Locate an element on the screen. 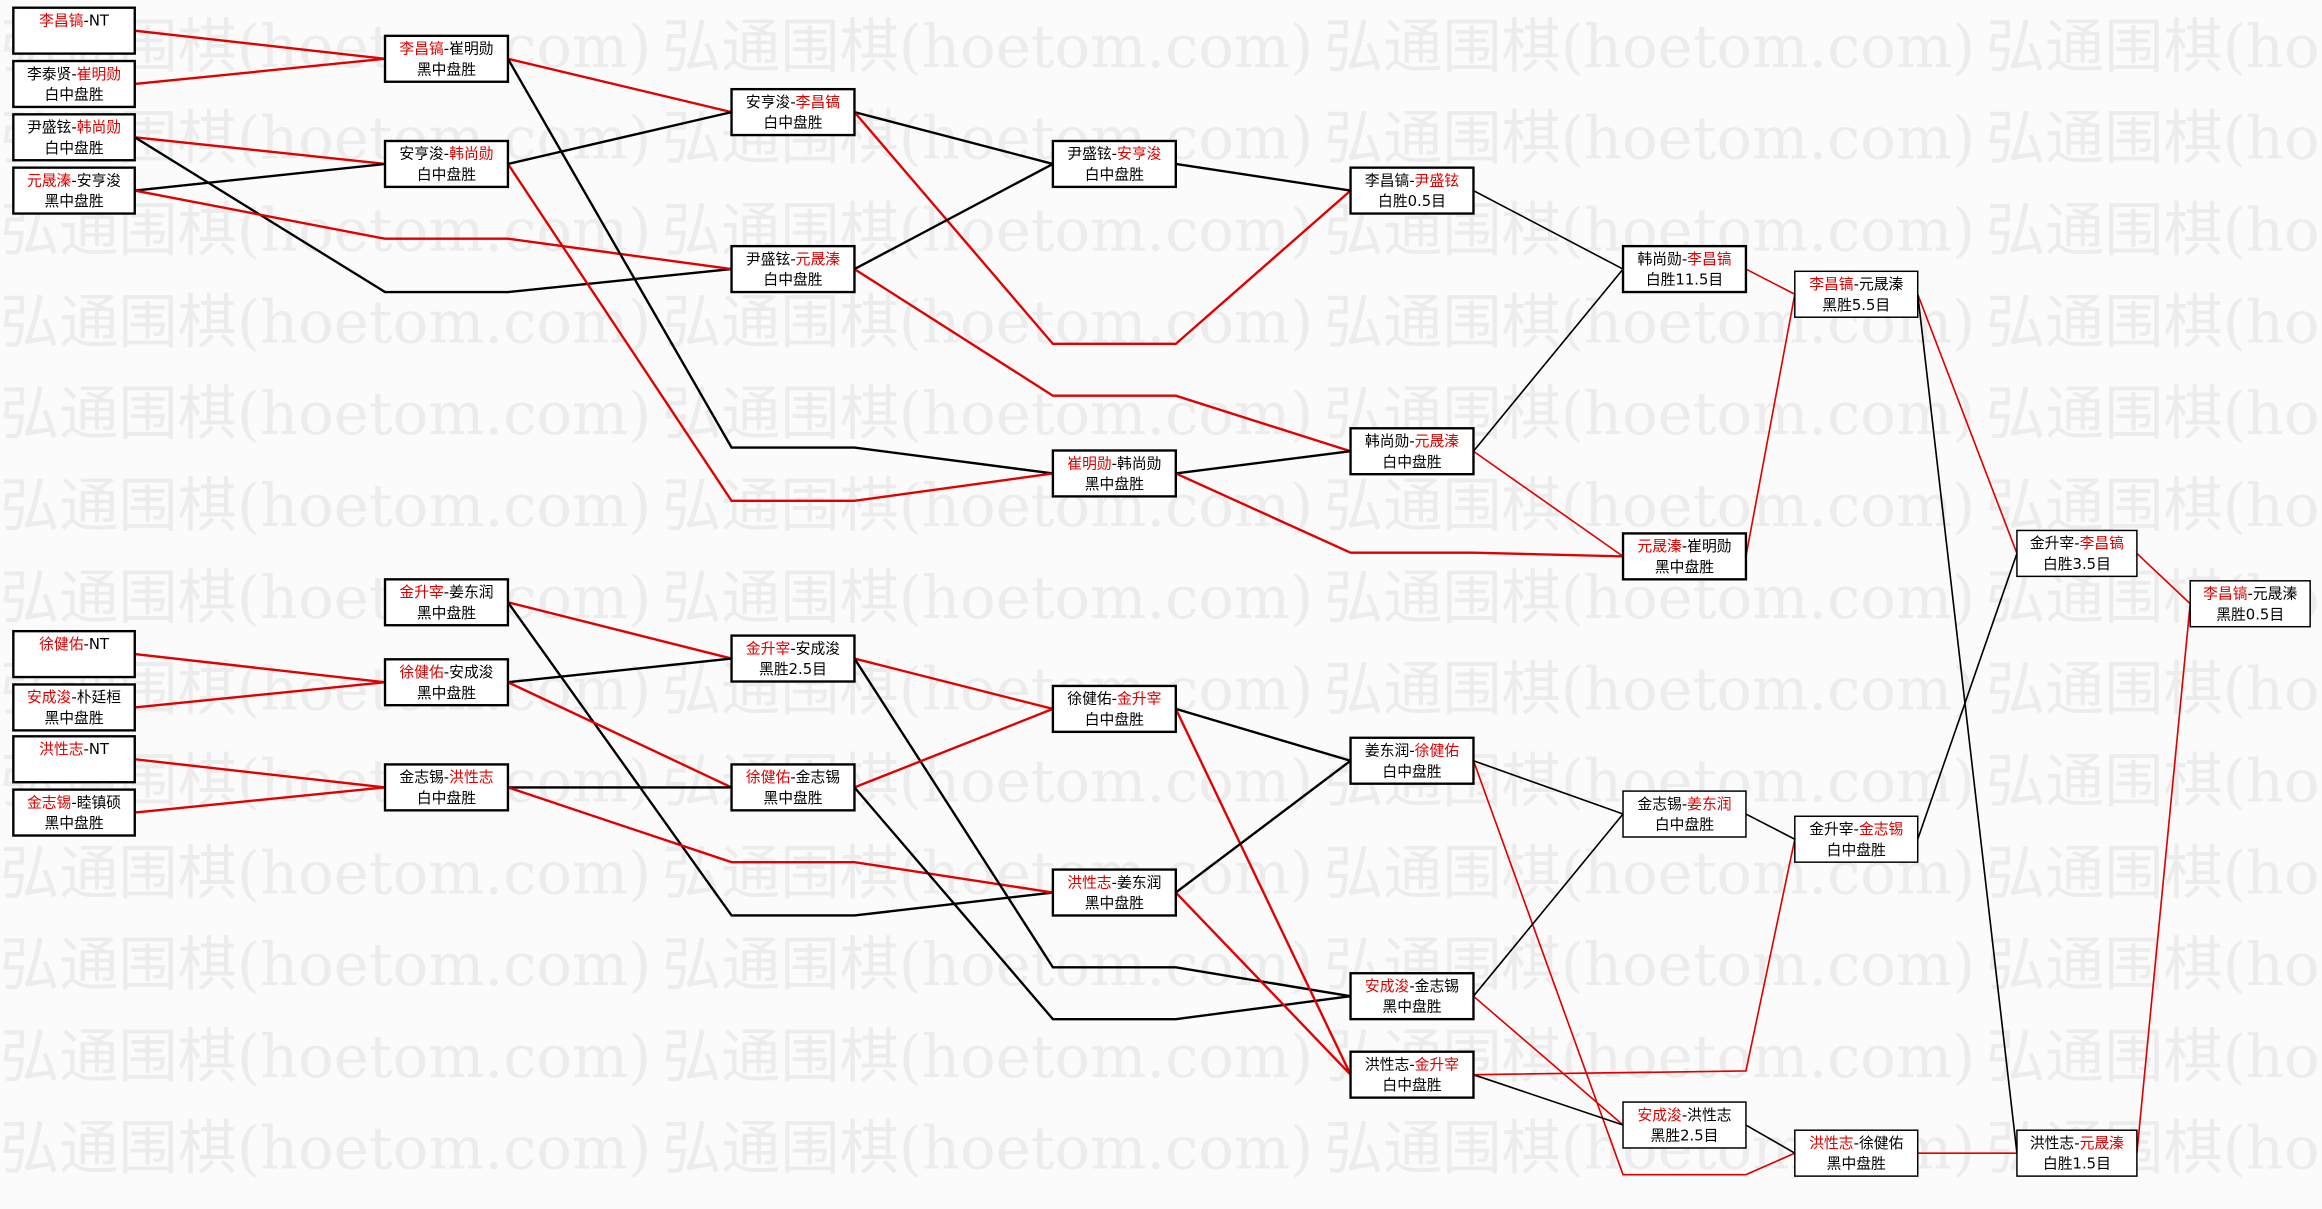 The height and width of the screenshot is (1209, 2322). player-white: 安成浚 is located at coordinates (471, 672).